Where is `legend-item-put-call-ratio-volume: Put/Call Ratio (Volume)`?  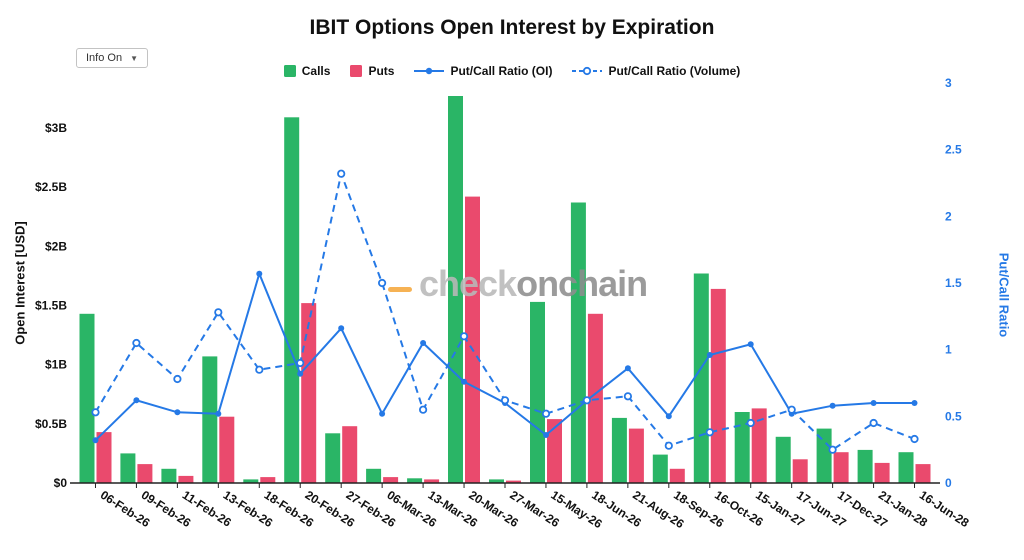
legend-item-put-call-ratio-volume: Put/Call Ratio (Volume) is located at coordinates (656, 71).